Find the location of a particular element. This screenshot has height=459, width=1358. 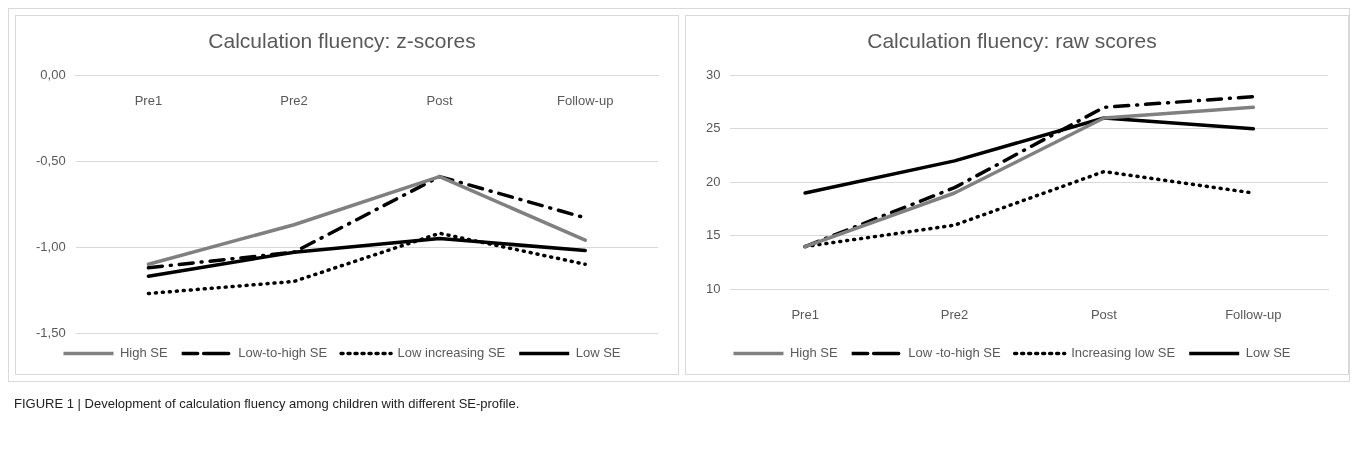

y-tick-label: 15 is located at coordinates (713, 235).